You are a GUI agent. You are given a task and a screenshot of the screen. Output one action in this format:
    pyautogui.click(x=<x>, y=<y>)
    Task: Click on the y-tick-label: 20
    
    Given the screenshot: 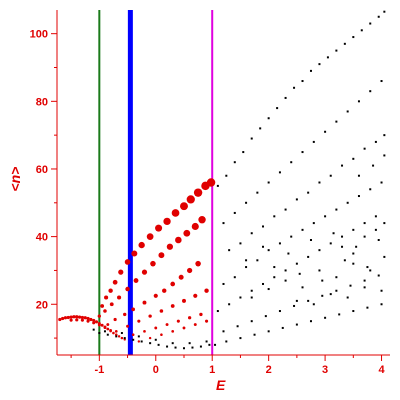 What is the action you would take?
    pyautogui.click(x=42, y=305)
    